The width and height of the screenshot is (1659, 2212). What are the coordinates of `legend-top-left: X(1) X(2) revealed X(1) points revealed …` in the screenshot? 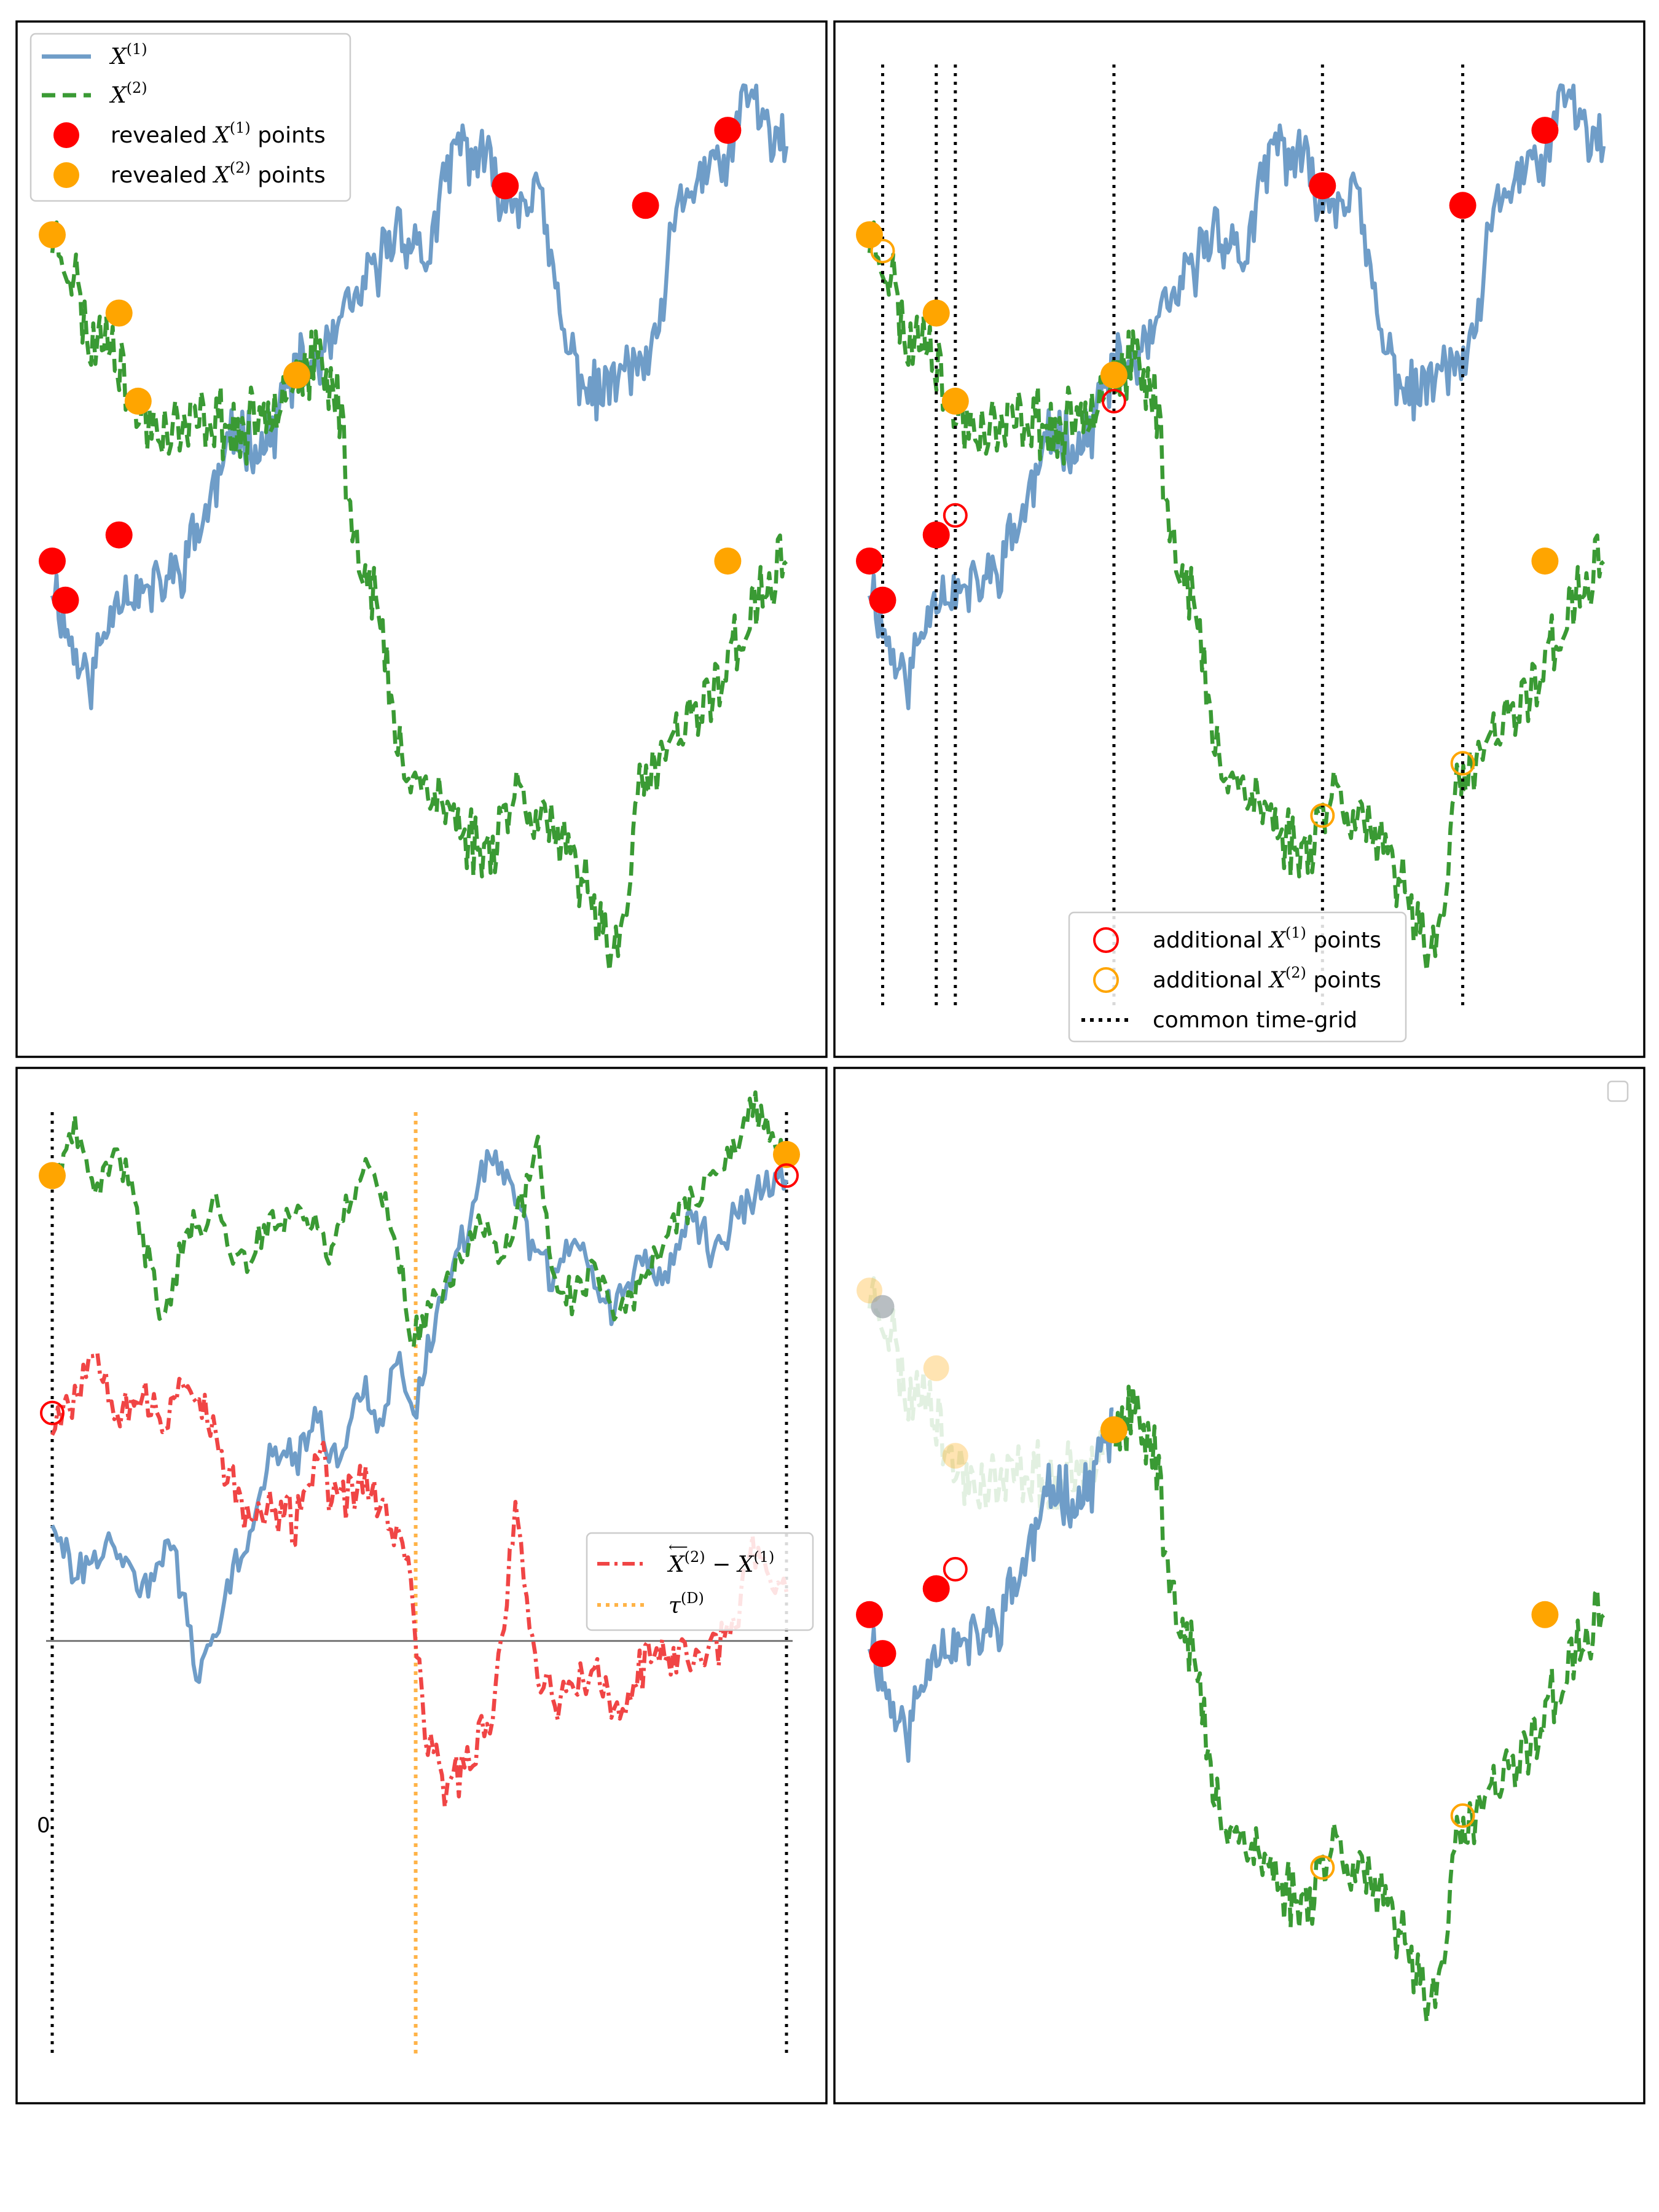 It's located at (190, 117).